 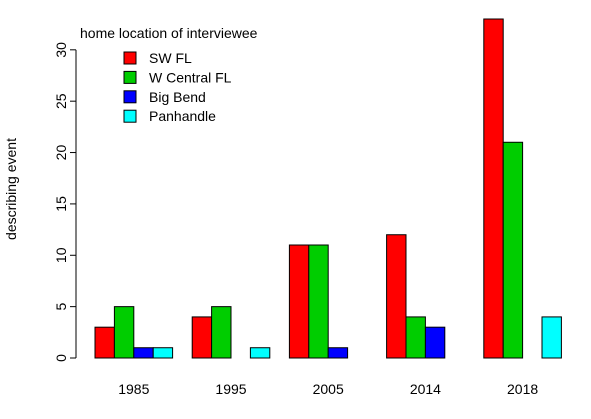 What do you see at coordinates (177, 87) in the screenshot?
I see `legend-items: SW FL W Central FL Big Bend Panhandle` at bounding box center [177, 87].